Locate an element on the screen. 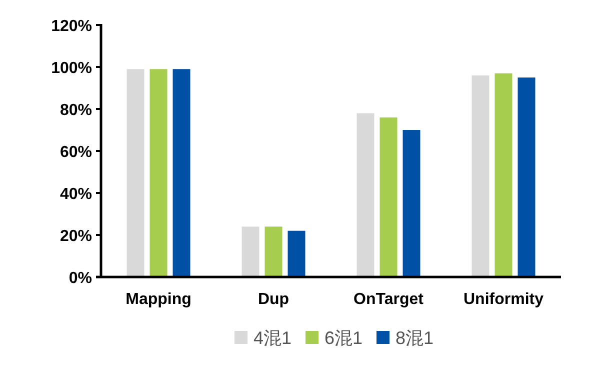 The width and height of the screenshot is (600, 372). y-tick-label: 60% is located at coordinates (76, 152).